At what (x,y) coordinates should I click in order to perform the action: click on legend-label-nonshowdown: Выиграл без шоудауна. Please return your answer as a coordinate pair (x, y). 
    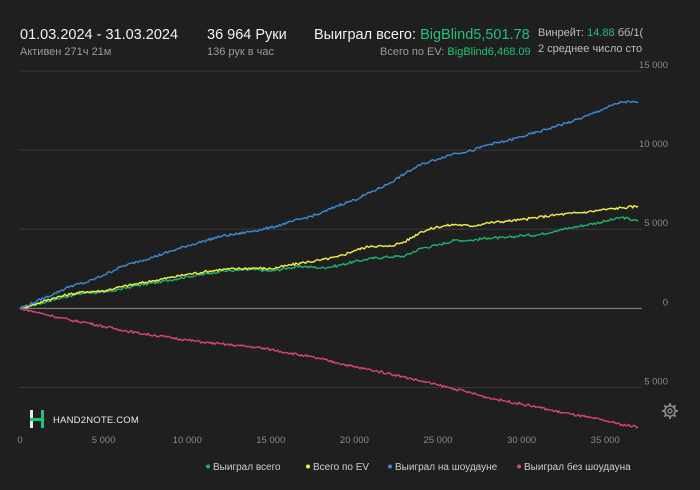
    Looking at the image, I should click on (577, 467).